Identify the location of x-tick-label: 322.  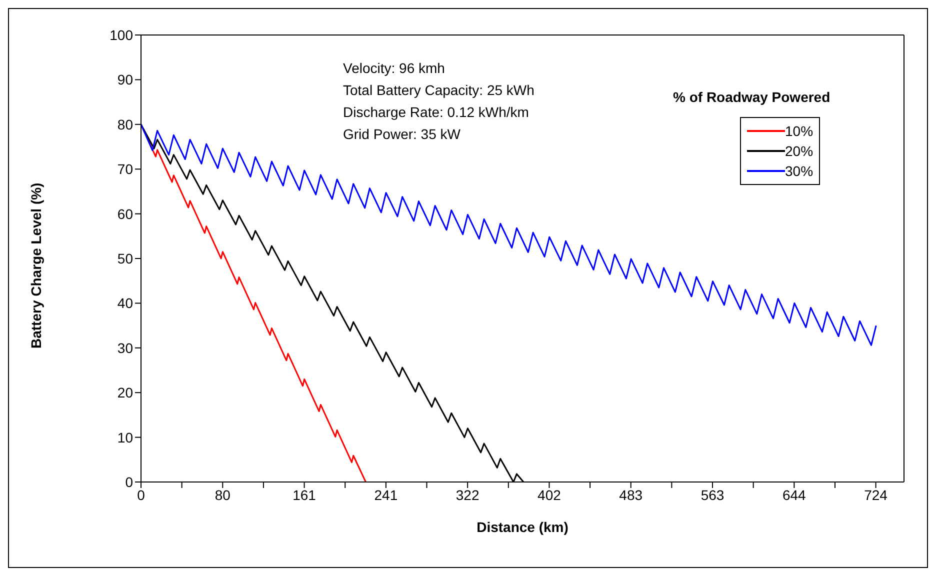
(468, 494).